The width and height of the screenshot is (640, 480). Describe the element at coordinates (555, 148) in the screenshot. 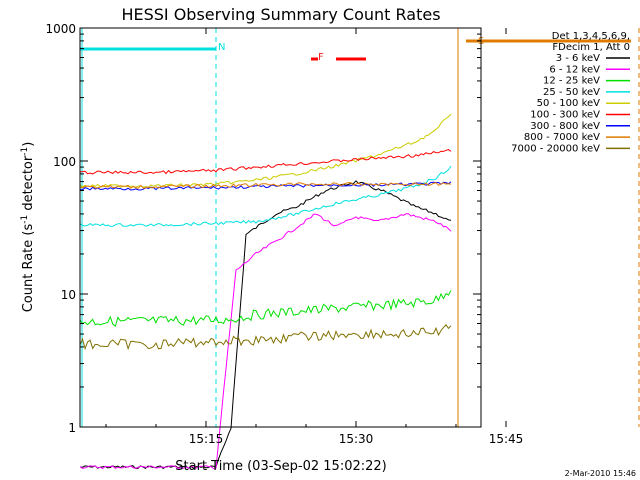

I see `legend-entry-label: 7000 - 20000 keV` at that location.